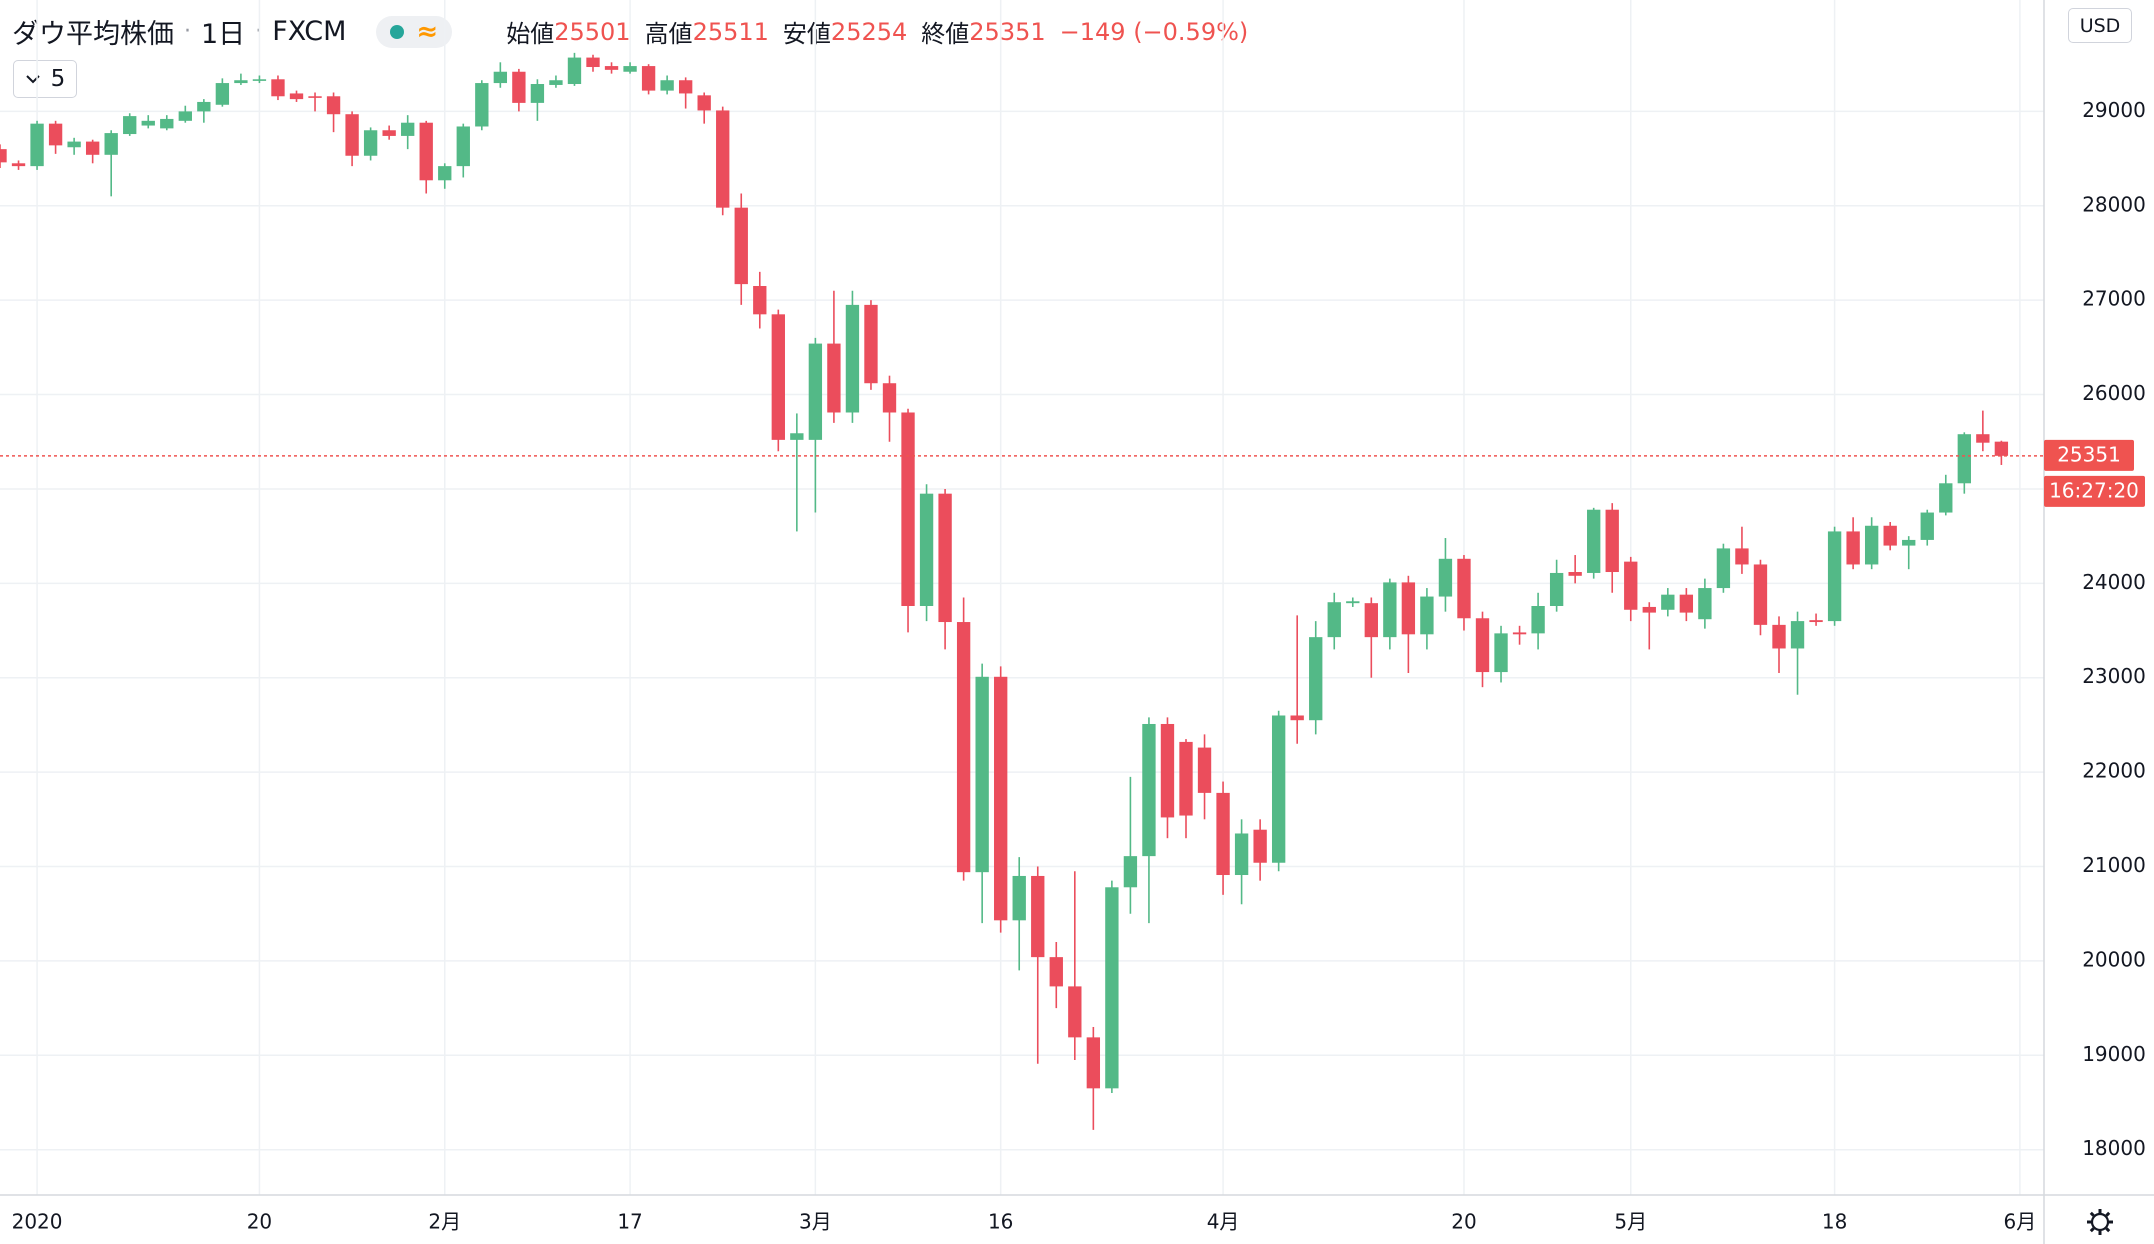 The height and width of the screenshot is (1244, 2154). Describe the element at coordinates (2020, 1222) in the screenshot. I see `x-tick-label: 6月` at that location.